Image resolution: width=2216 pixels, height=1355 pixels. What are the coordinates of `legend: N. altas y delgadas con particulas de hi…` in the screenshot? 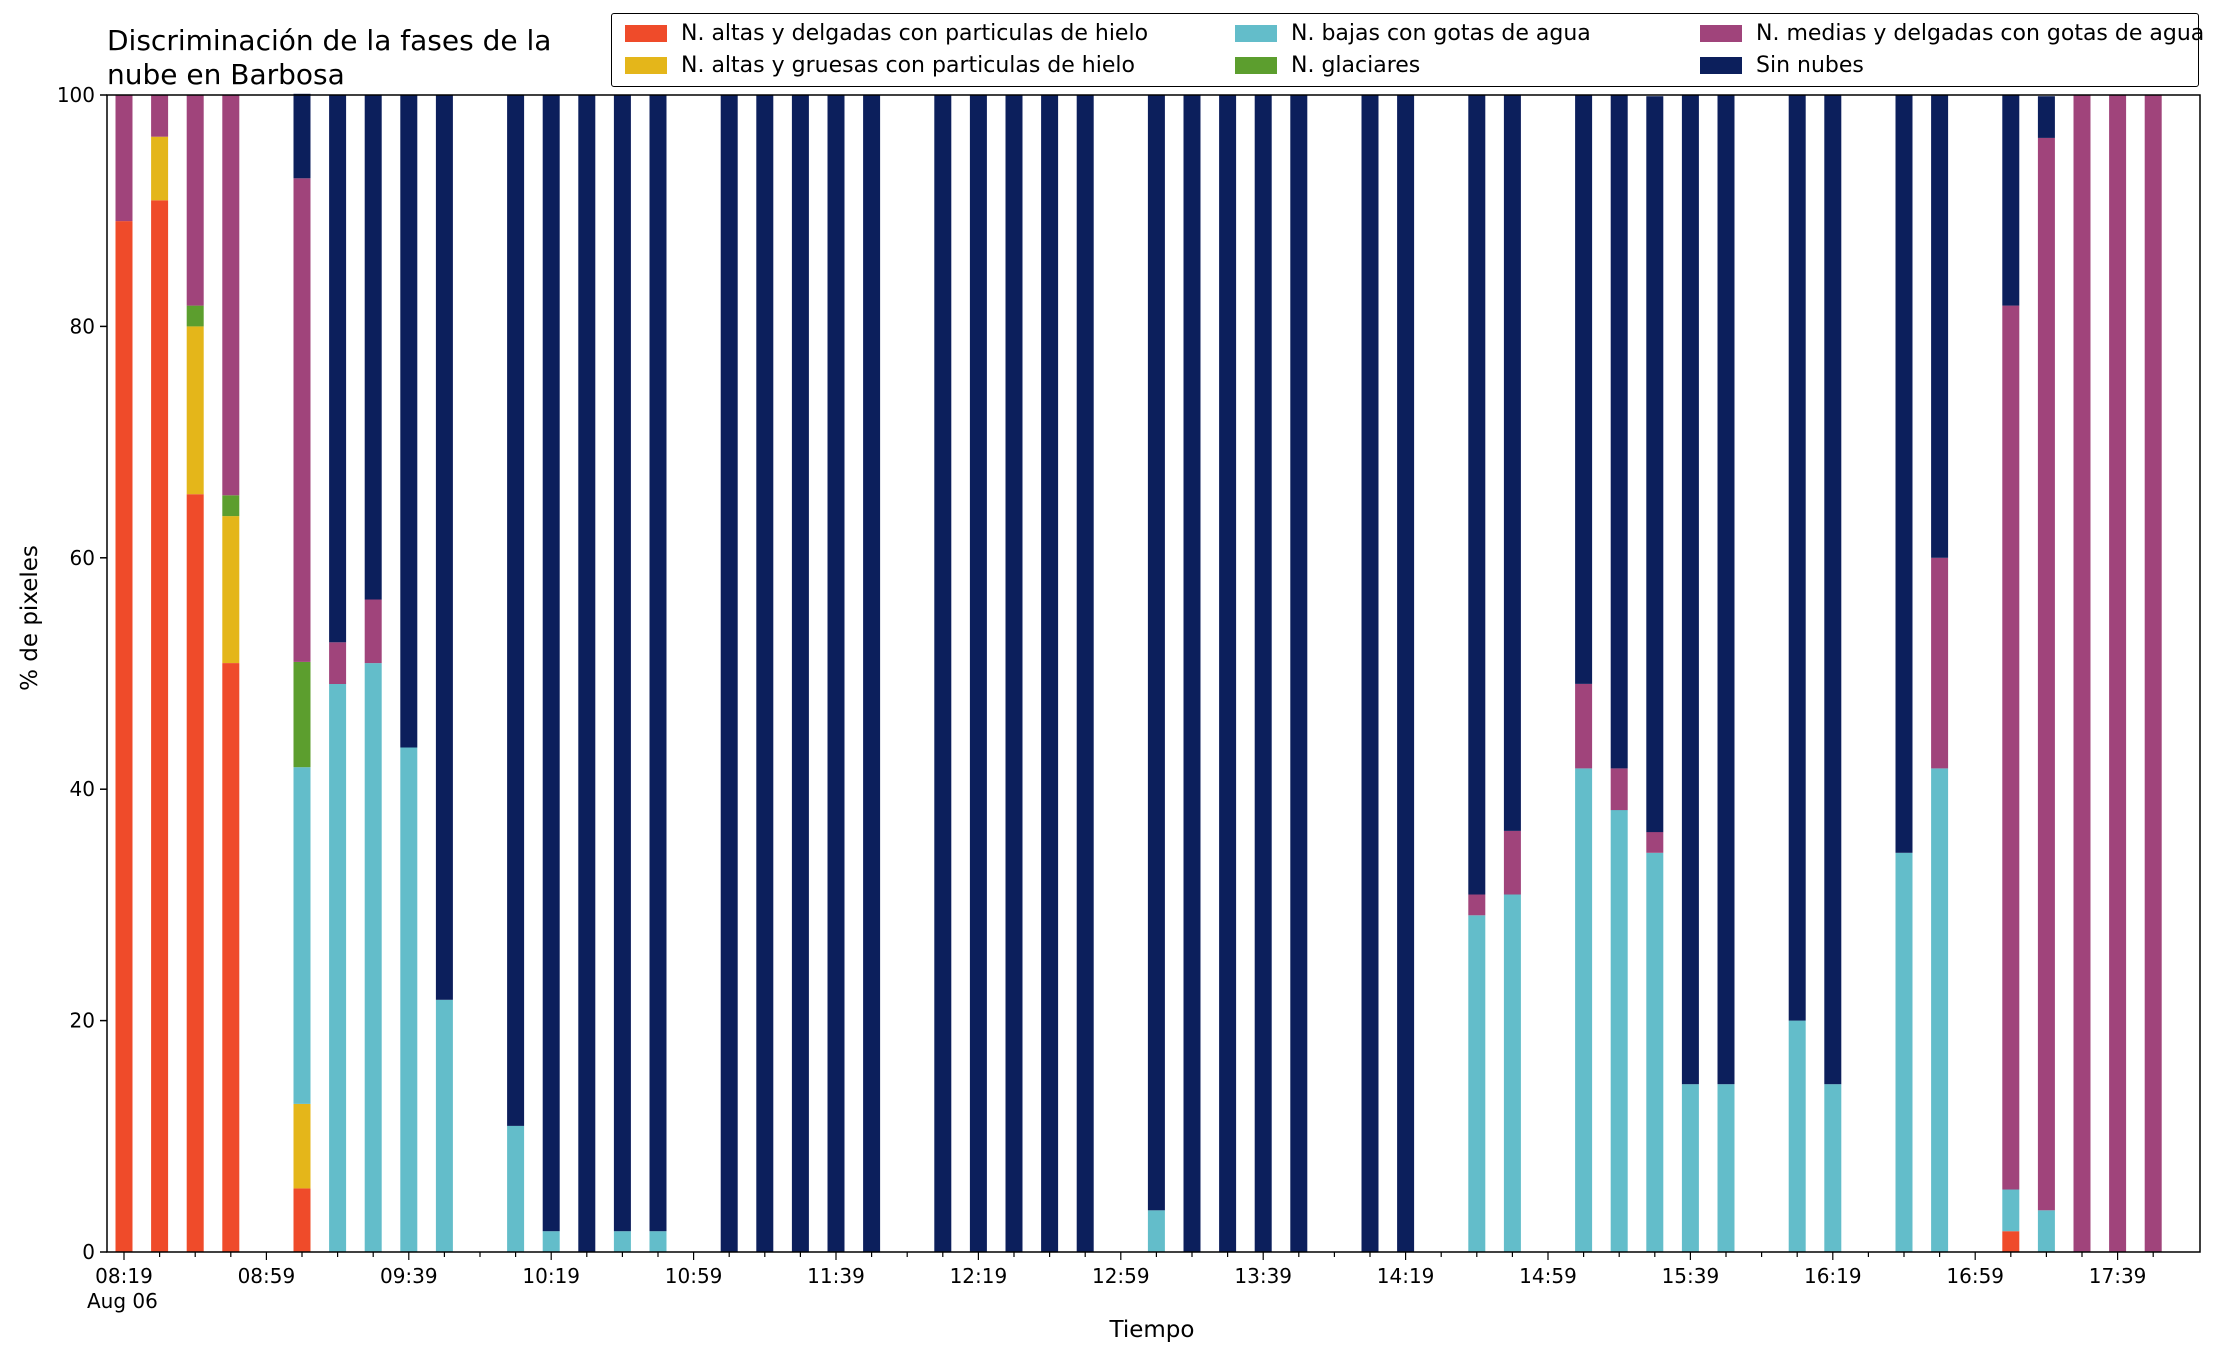 It's located at (1407, 50).